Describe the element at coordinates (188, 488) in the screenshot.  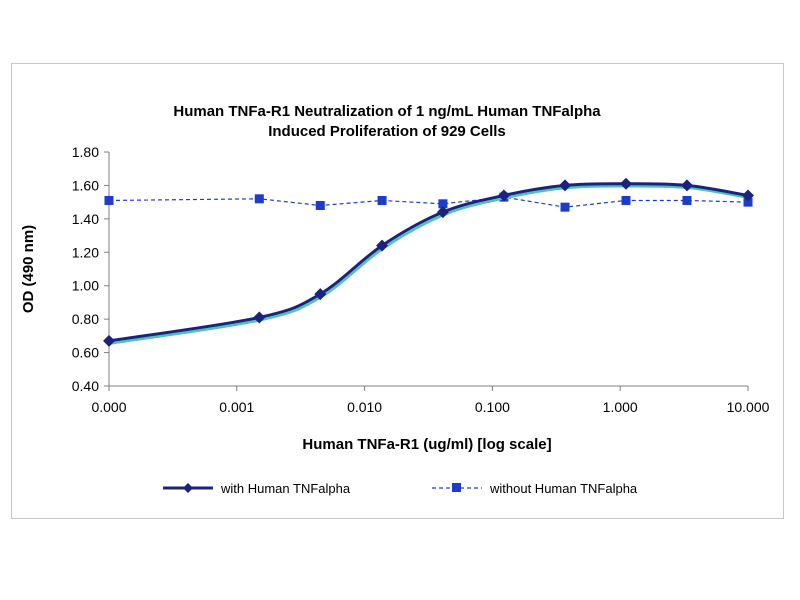
I see `legend-marker-with-tnf` at that location.